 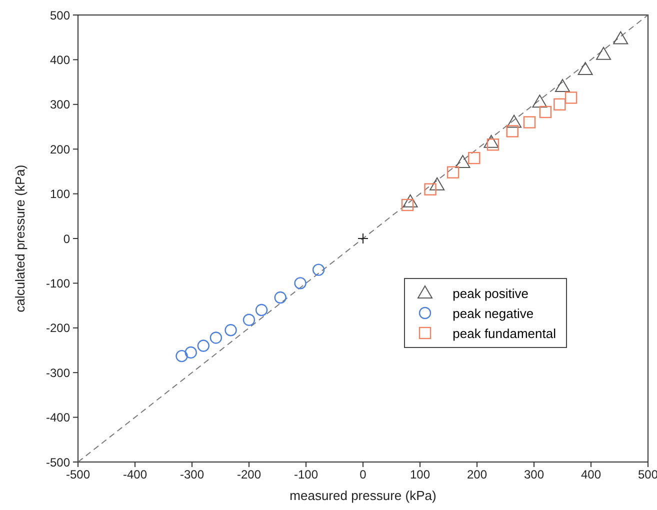 What do you see at coordinates (60, 149) in the screenshot?
I see `y-tick-label: 200` at bounding box center [60, 149].